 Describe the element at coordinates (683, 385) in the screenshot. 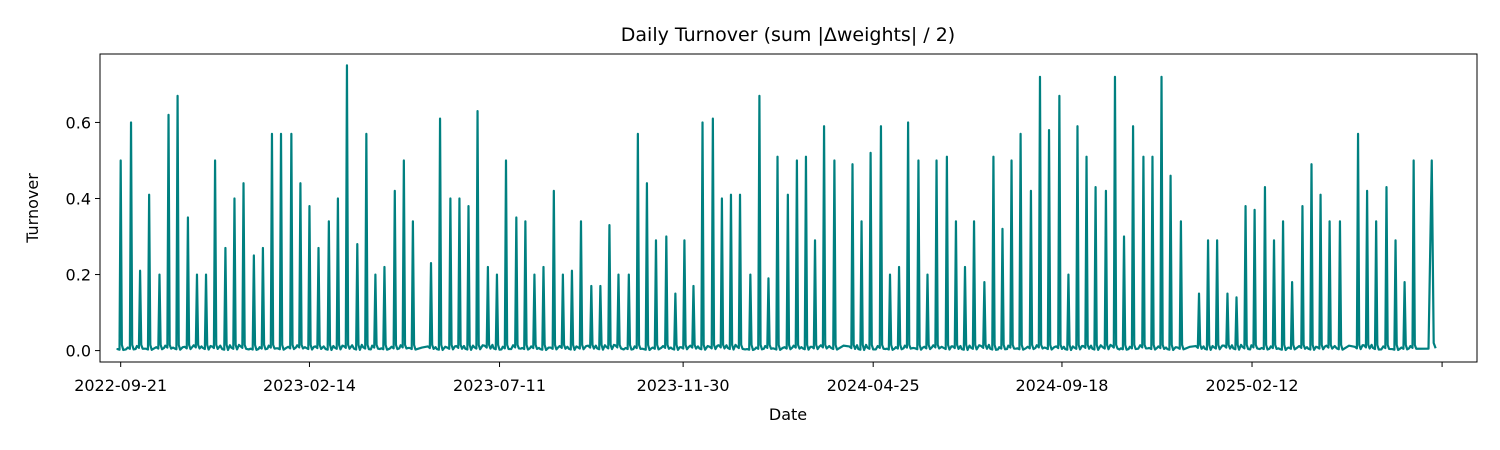

I see `x-tick-label: 2023-11-30` at that location.